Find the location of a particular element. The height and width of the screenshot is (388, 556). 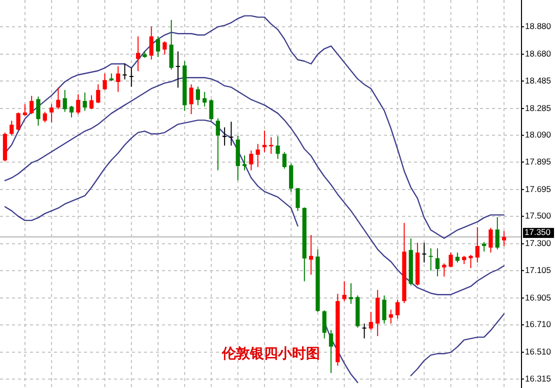

y-tick-label: 17.695 is located at coordinates (538, 189).